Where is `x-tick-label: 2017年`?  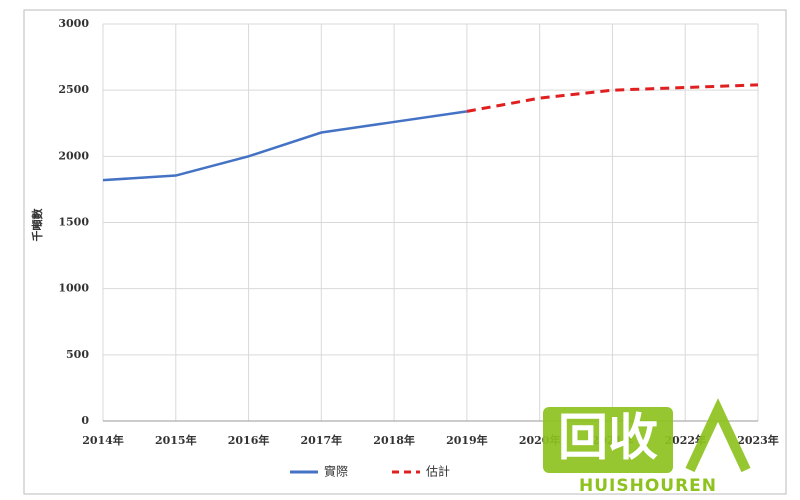
x-tick-label: 2017年 is located at coordinates (322, 440).